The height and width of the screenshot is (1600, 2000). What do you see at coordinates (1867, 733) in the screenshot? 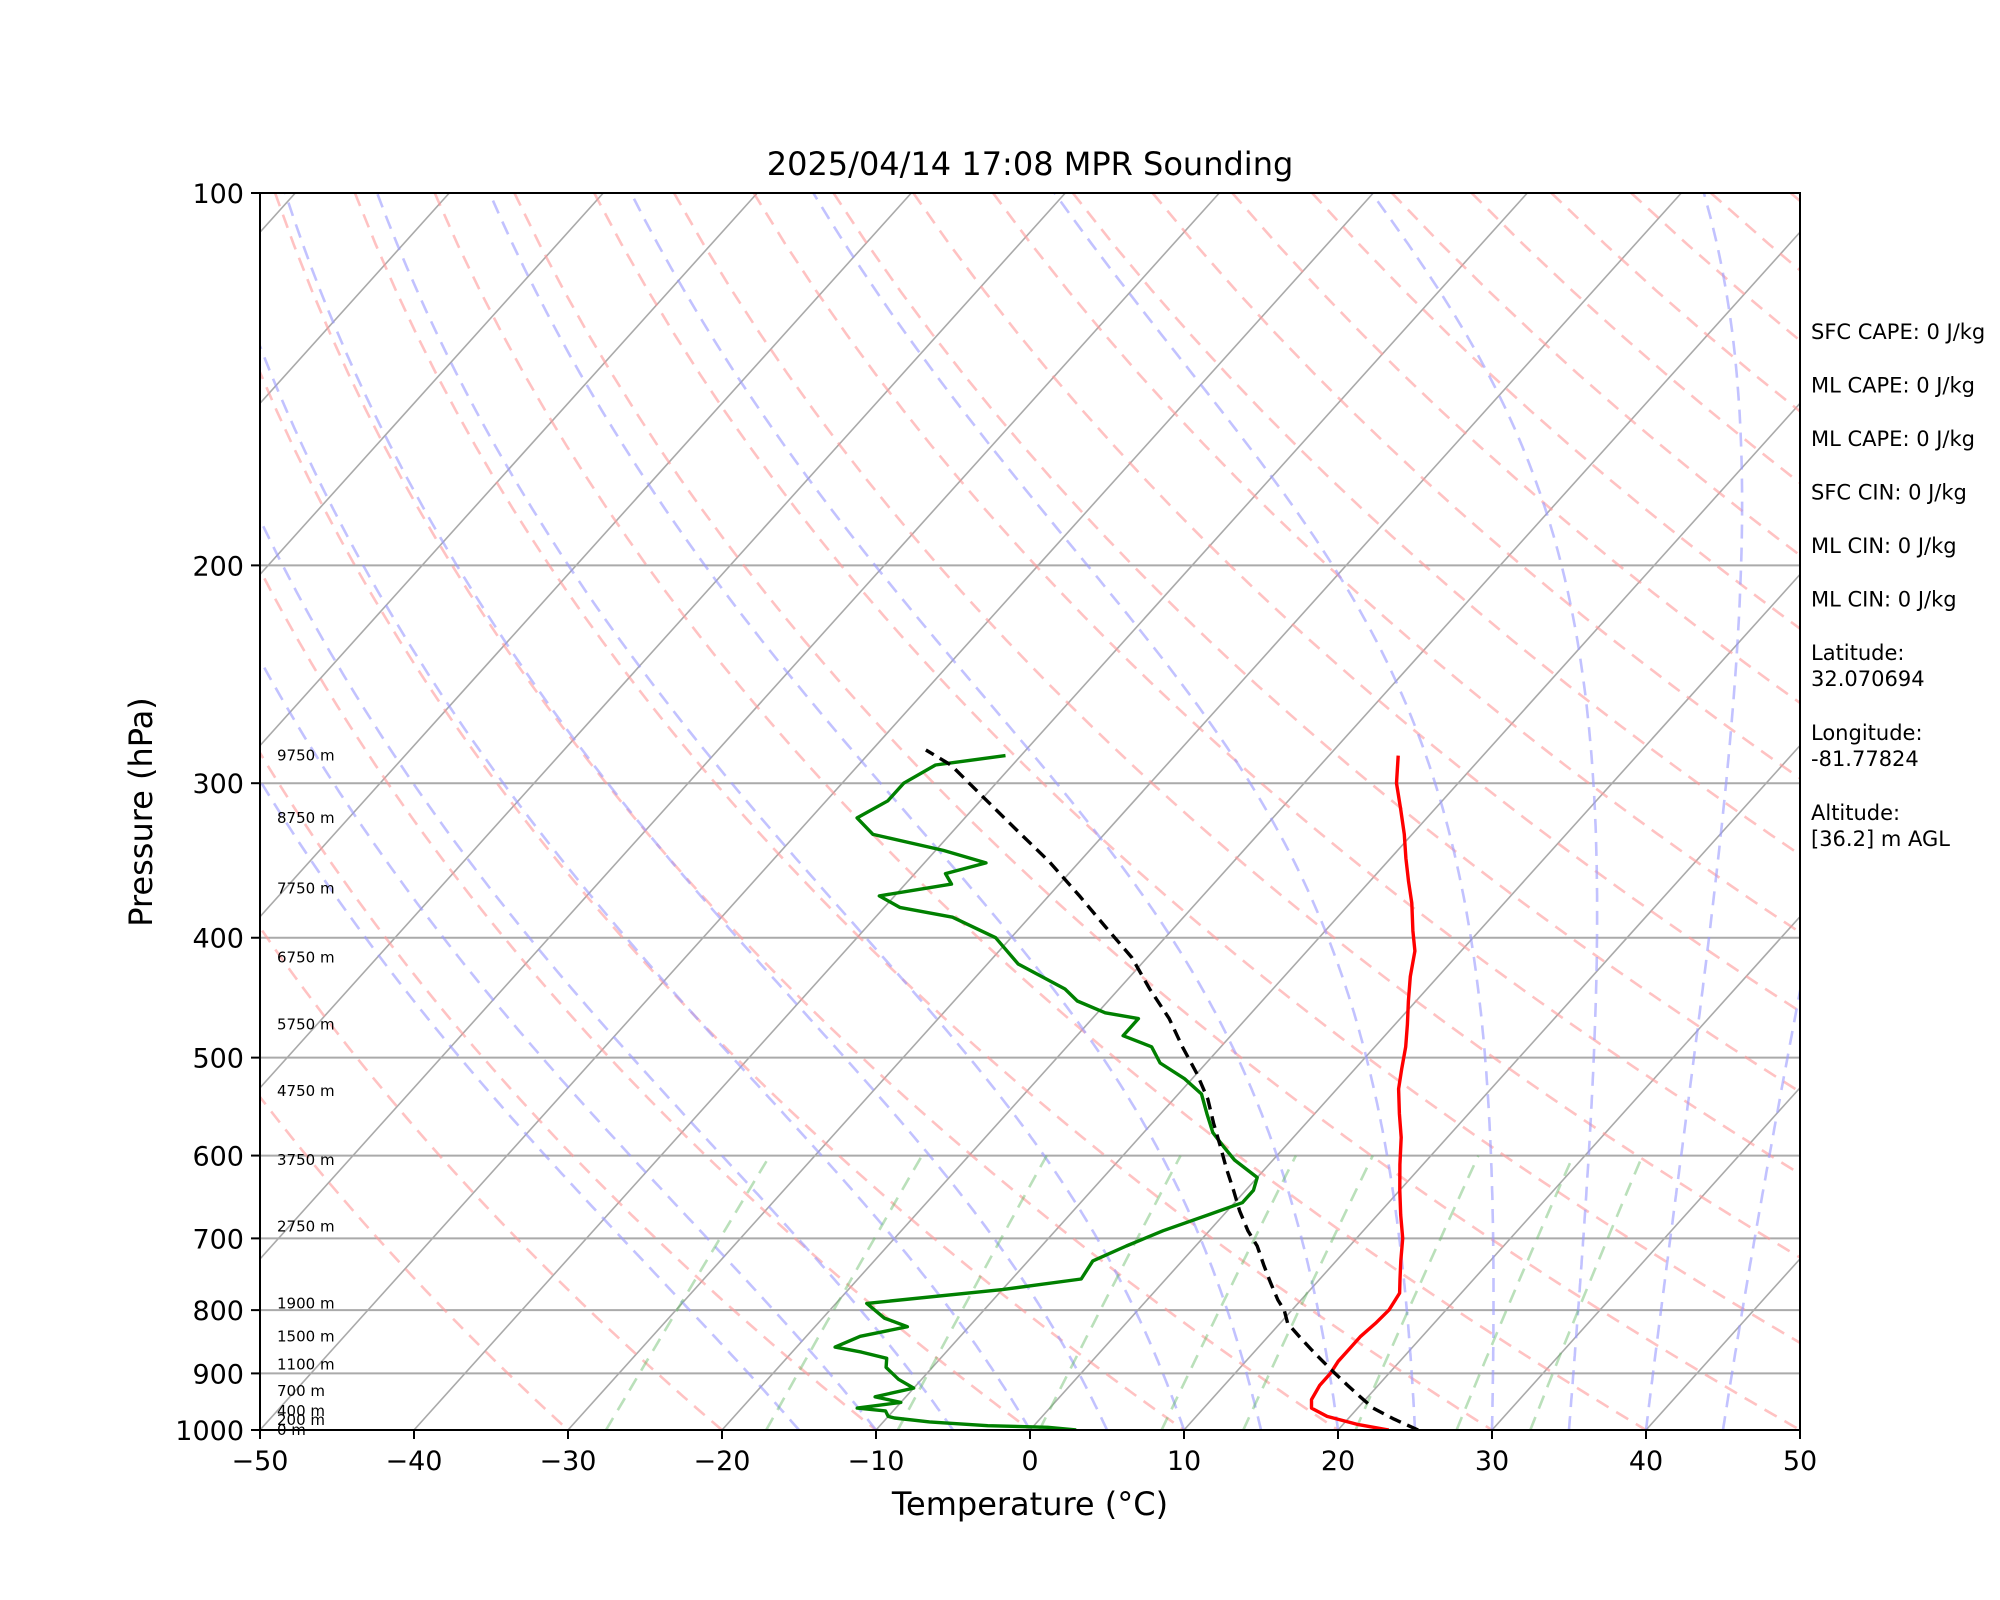
I see `info-text: Longitude:` at bounding box center [1867, 733].